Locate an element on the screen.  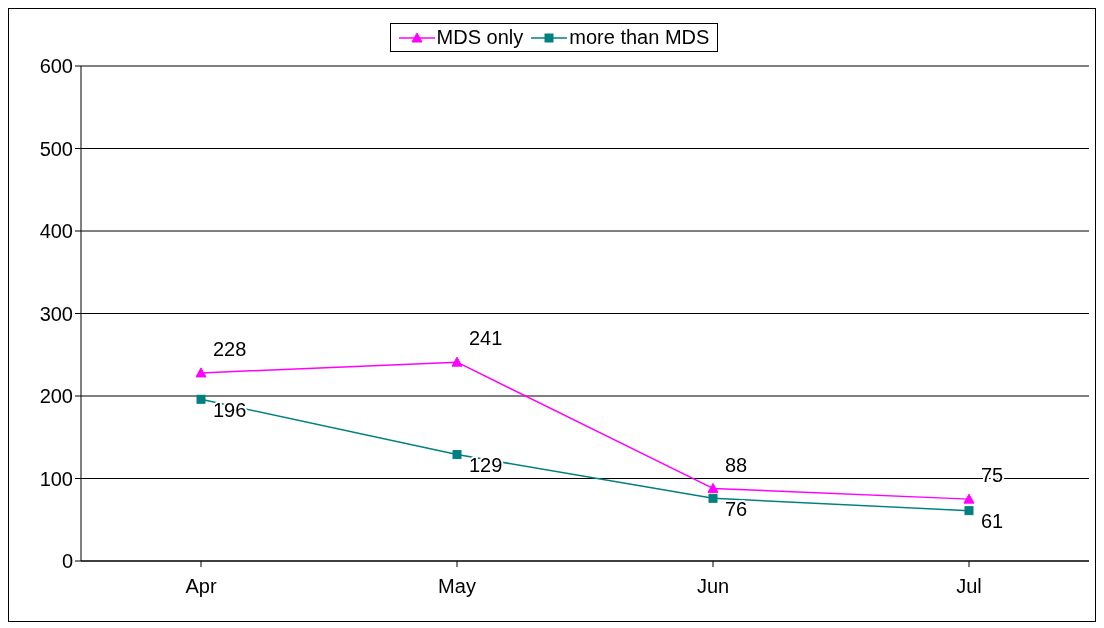
data-label: 228 is located at coordinates (230, 349).